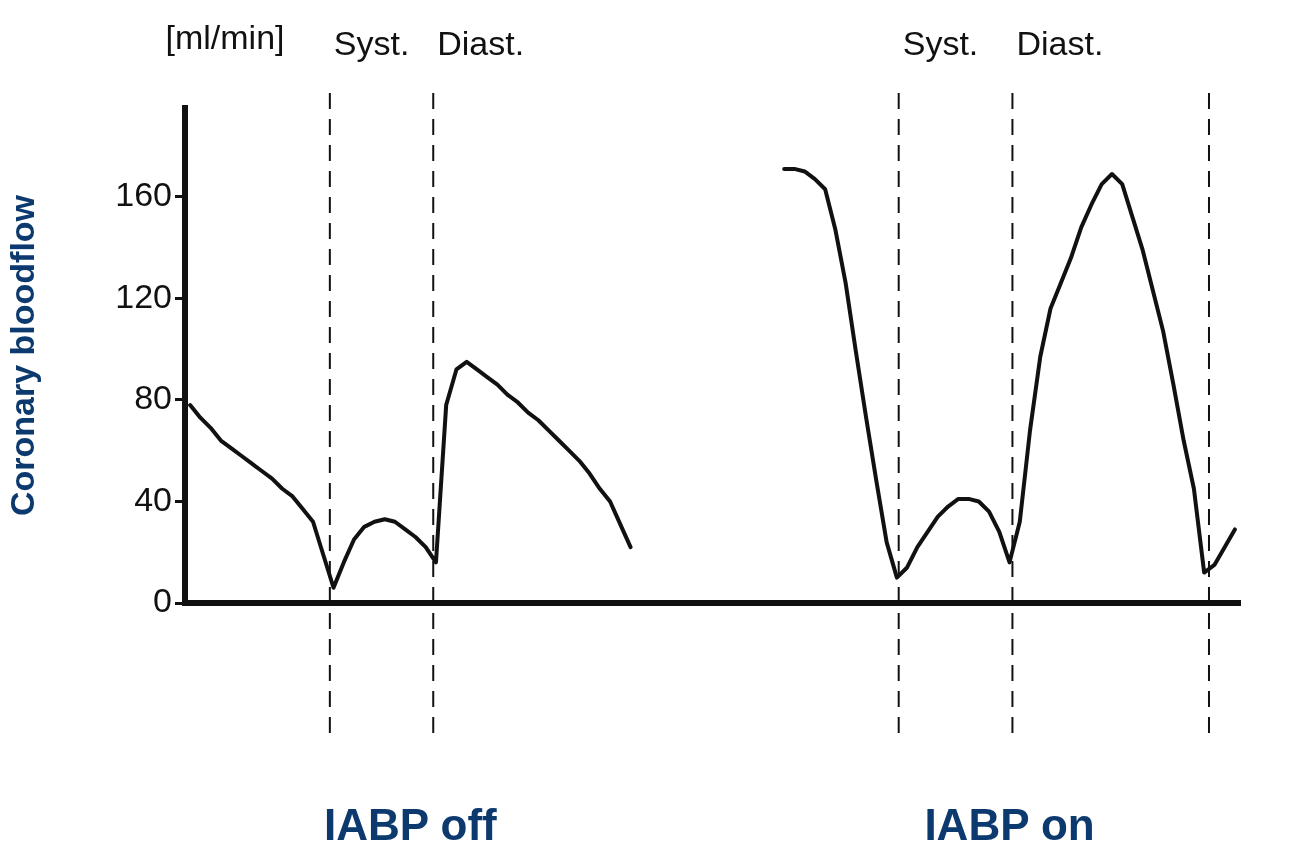 The height and width of the screenshot is (849, 1308). I want to click on y-axis-title: Coronary bloodflow, so click(21, 355).